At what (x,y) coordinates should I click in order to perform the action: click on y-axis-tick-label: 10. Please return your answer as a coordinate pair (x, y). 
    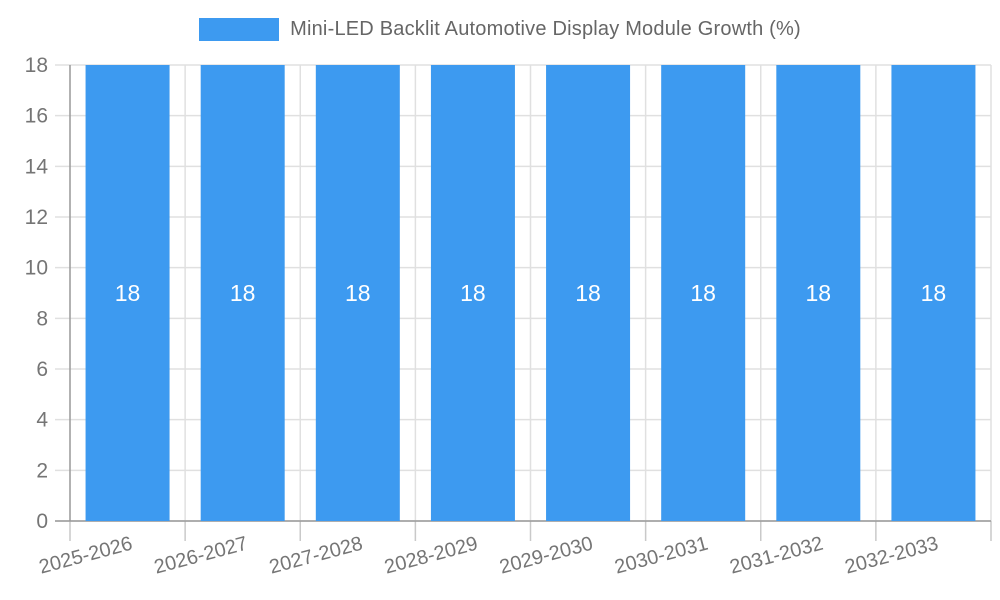
    Looking at the image, I should click on (36, 268).